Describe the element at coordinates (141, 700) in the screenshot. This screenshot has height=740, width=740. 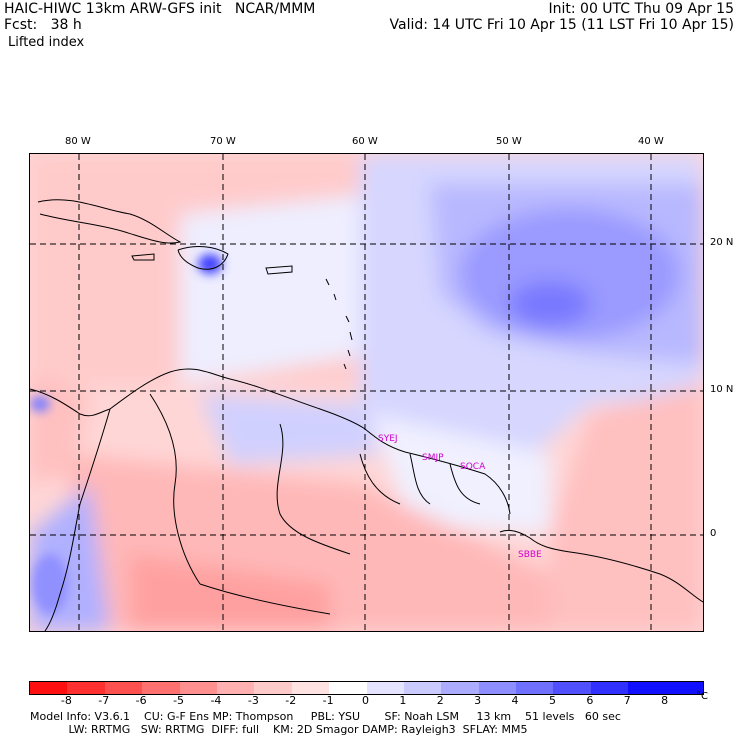
I see `colorbar-tick-label: -6` at that location.